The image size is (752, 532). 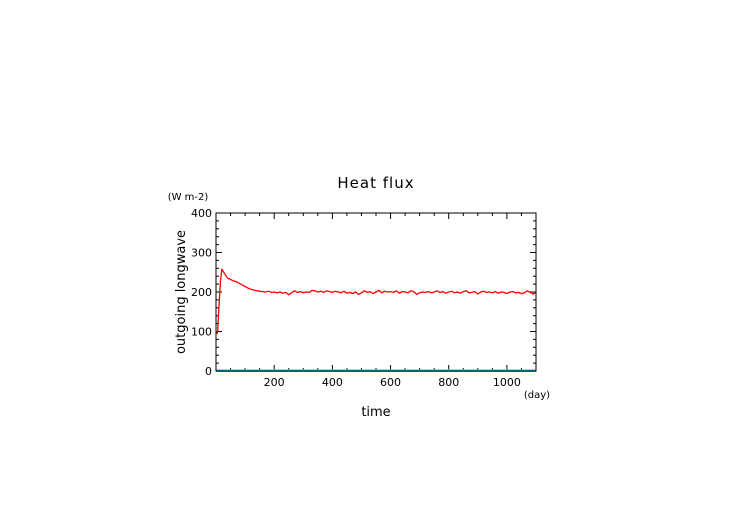 I want to click on y-tick-label: 200, so click(x=201, y=292).